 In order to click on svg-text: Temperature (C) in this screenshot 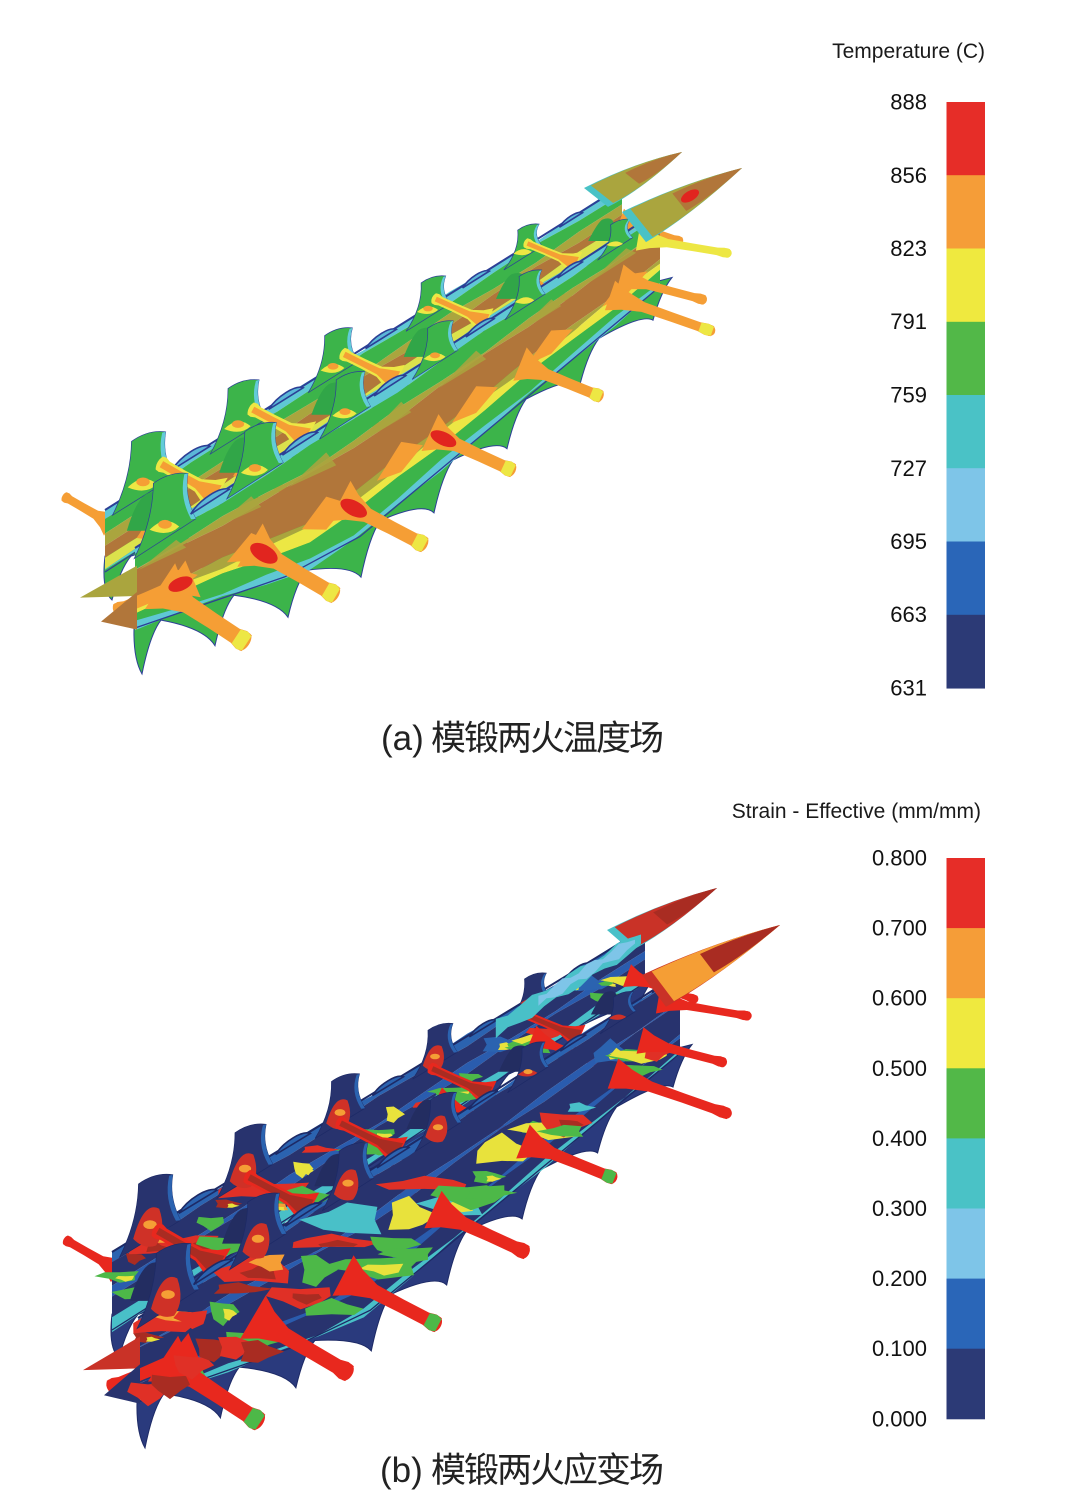, I will do `click(908, 51)`.